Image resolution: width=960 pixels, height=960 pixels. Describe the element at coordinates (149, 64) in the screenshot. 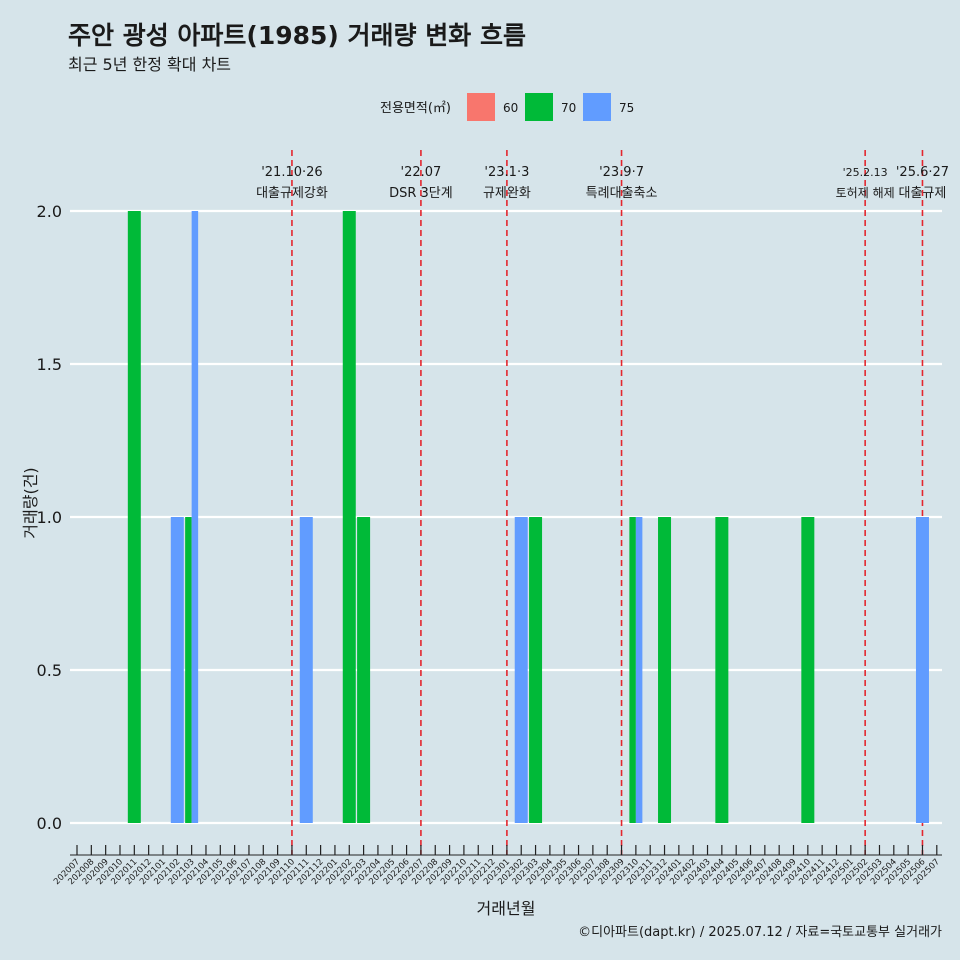

I see `chart-subtitle: 최근 5년 한정 확대 차트` at that location.